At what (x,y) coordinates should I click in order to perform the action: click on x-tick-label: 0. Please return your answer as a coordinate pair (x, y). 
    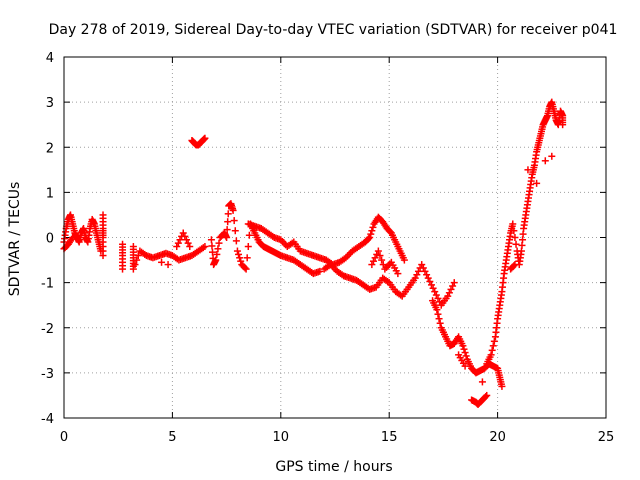
    Looking at the image, I should click on (64, 437).